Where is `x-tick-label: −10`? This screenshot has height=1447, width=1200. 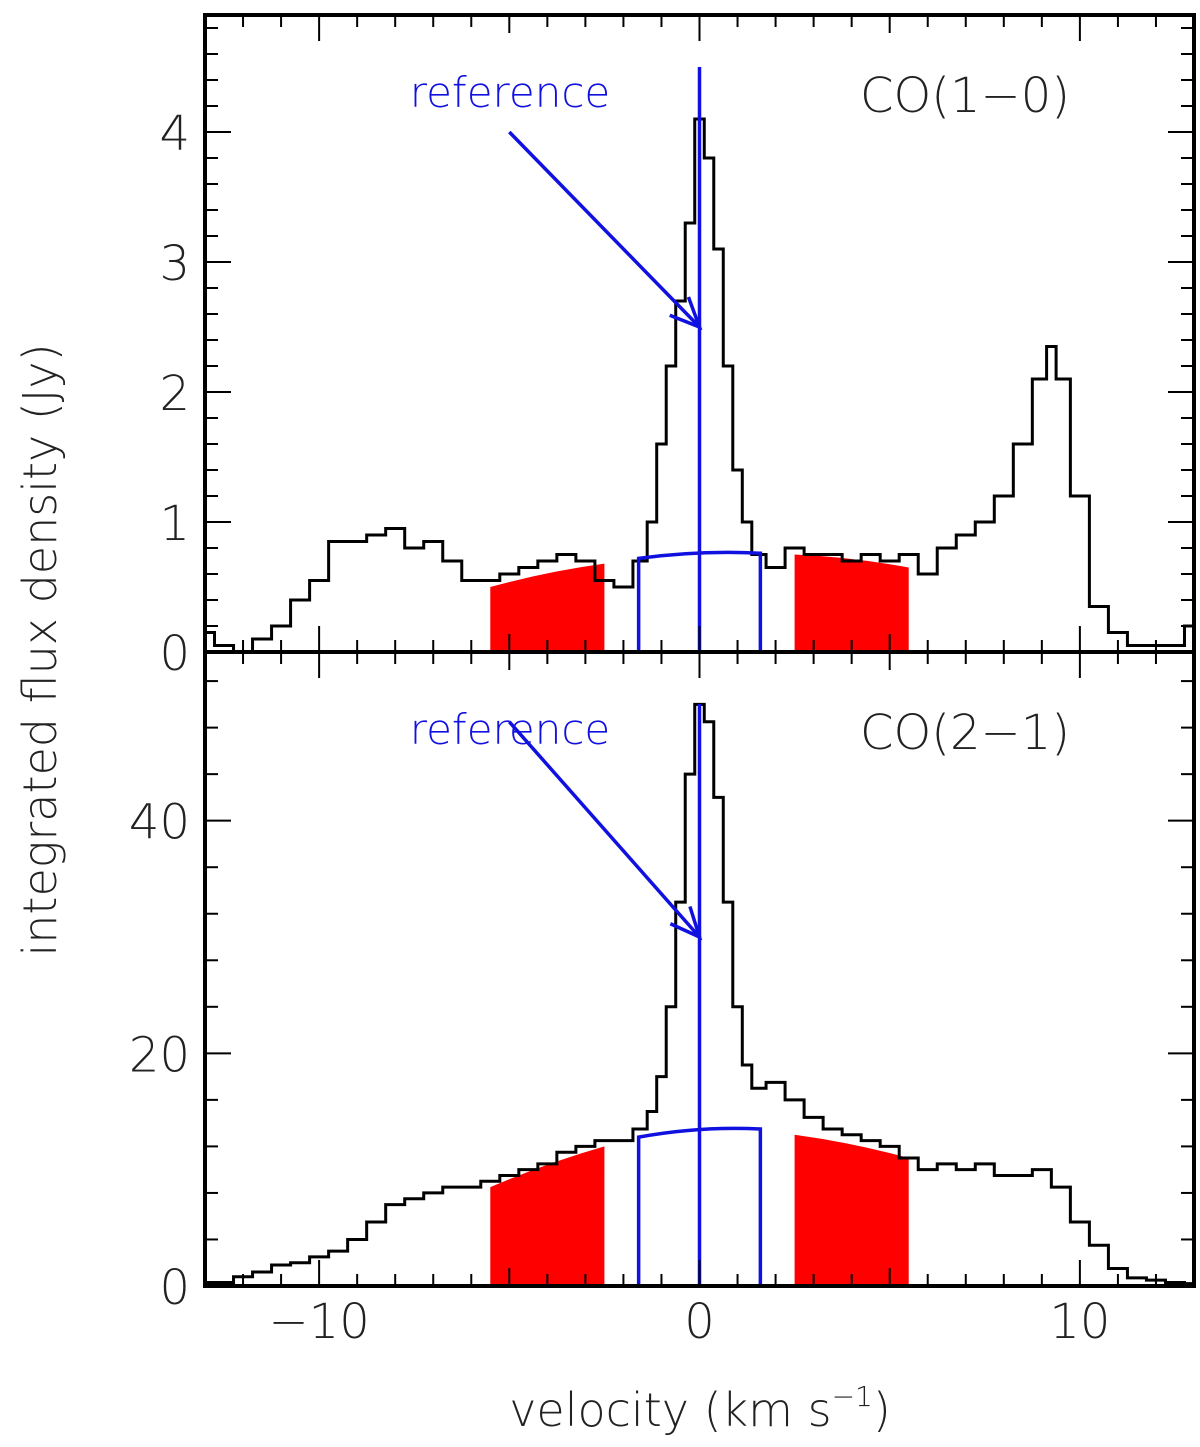 x-tick-label: −10 is located at coordinates (318, 1322).